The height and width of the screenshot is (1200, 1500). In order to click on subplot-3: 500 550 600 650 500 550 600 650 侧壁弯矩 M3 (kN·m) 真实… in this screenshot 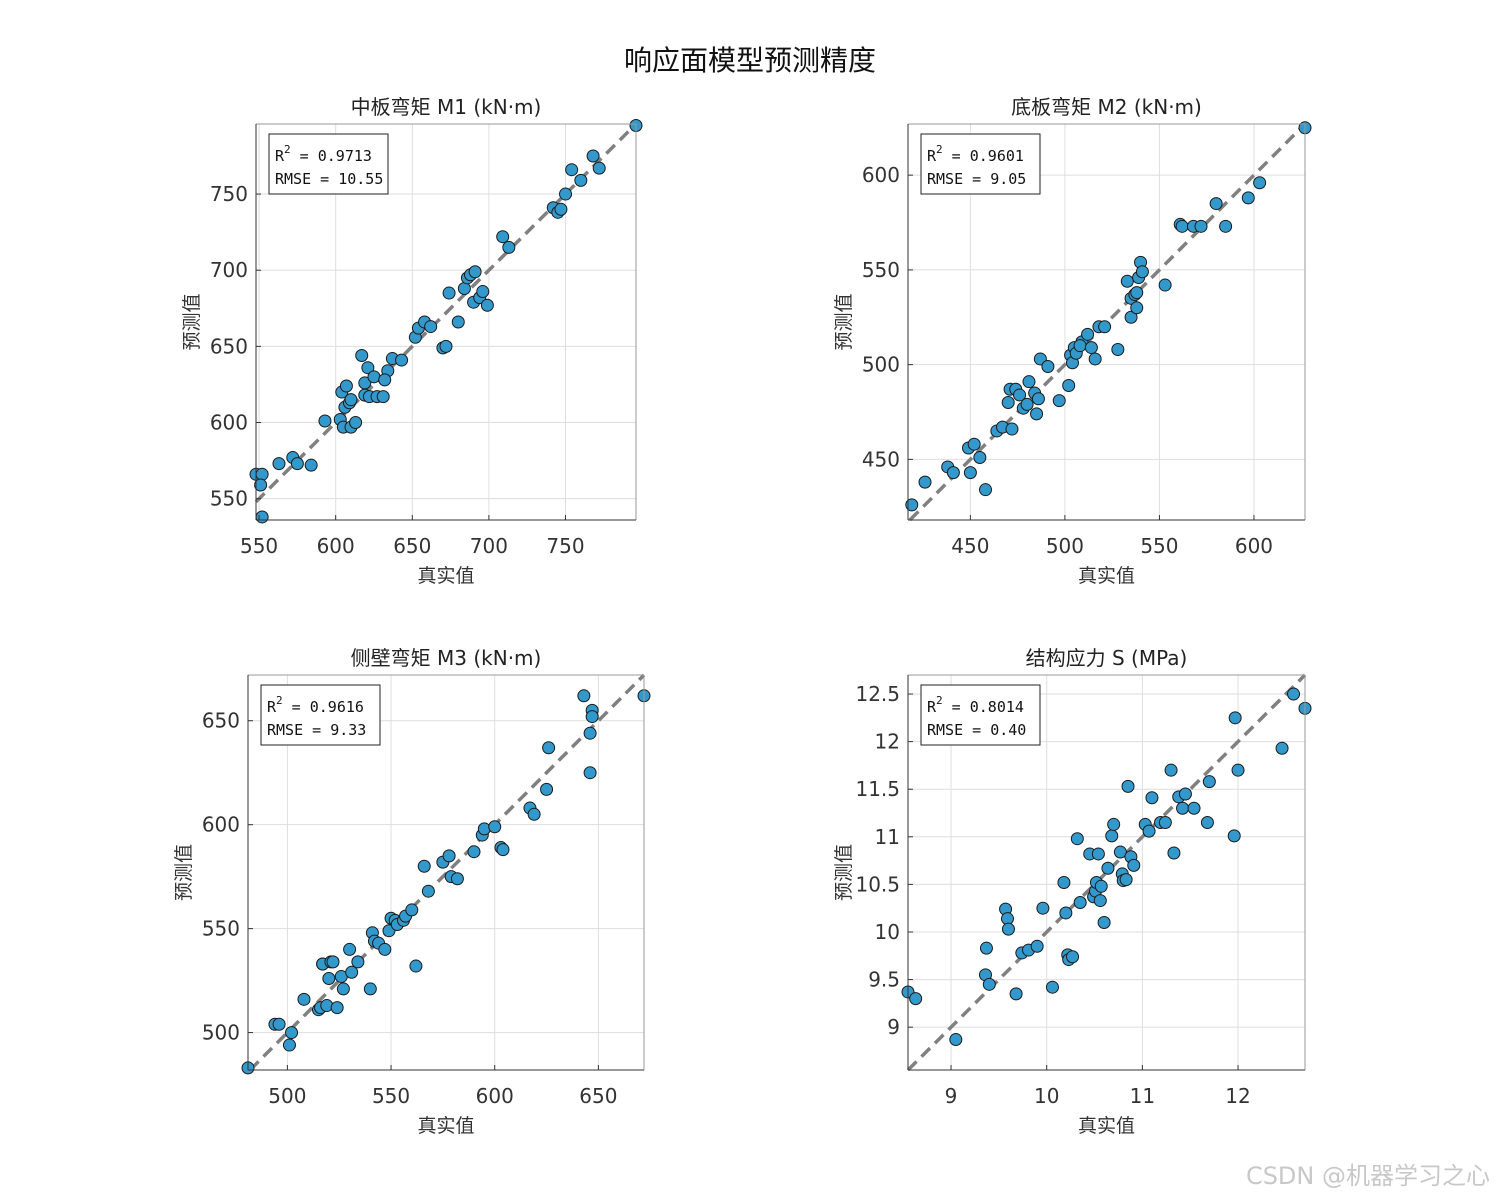, I will do `click(412, 891)`.